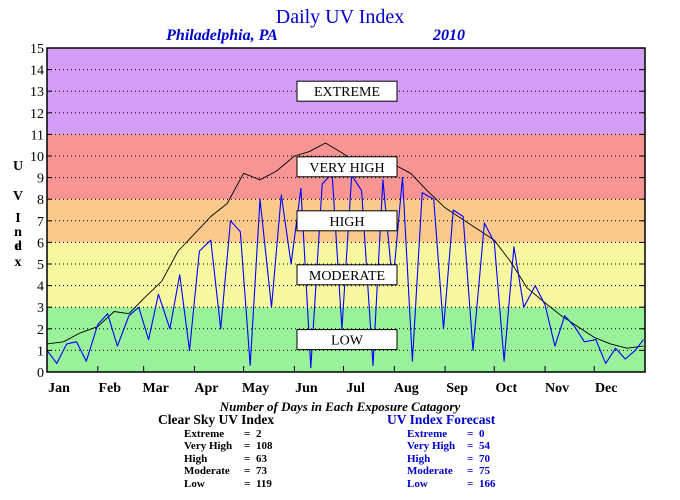 The height and width of the screenshot is (500, 680). I want to click on y-axis-label-char: I, so click(17, 218).